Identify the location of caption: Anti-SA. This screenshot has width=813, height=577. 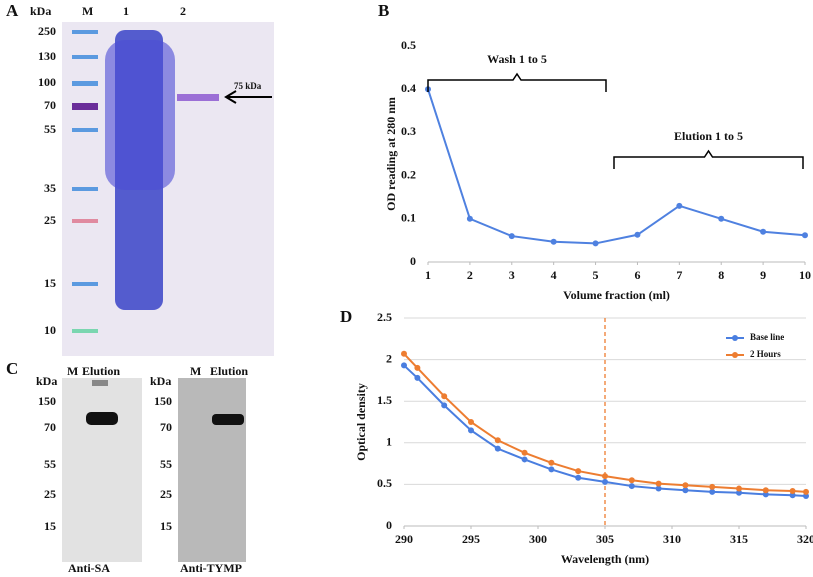
(89, 568).